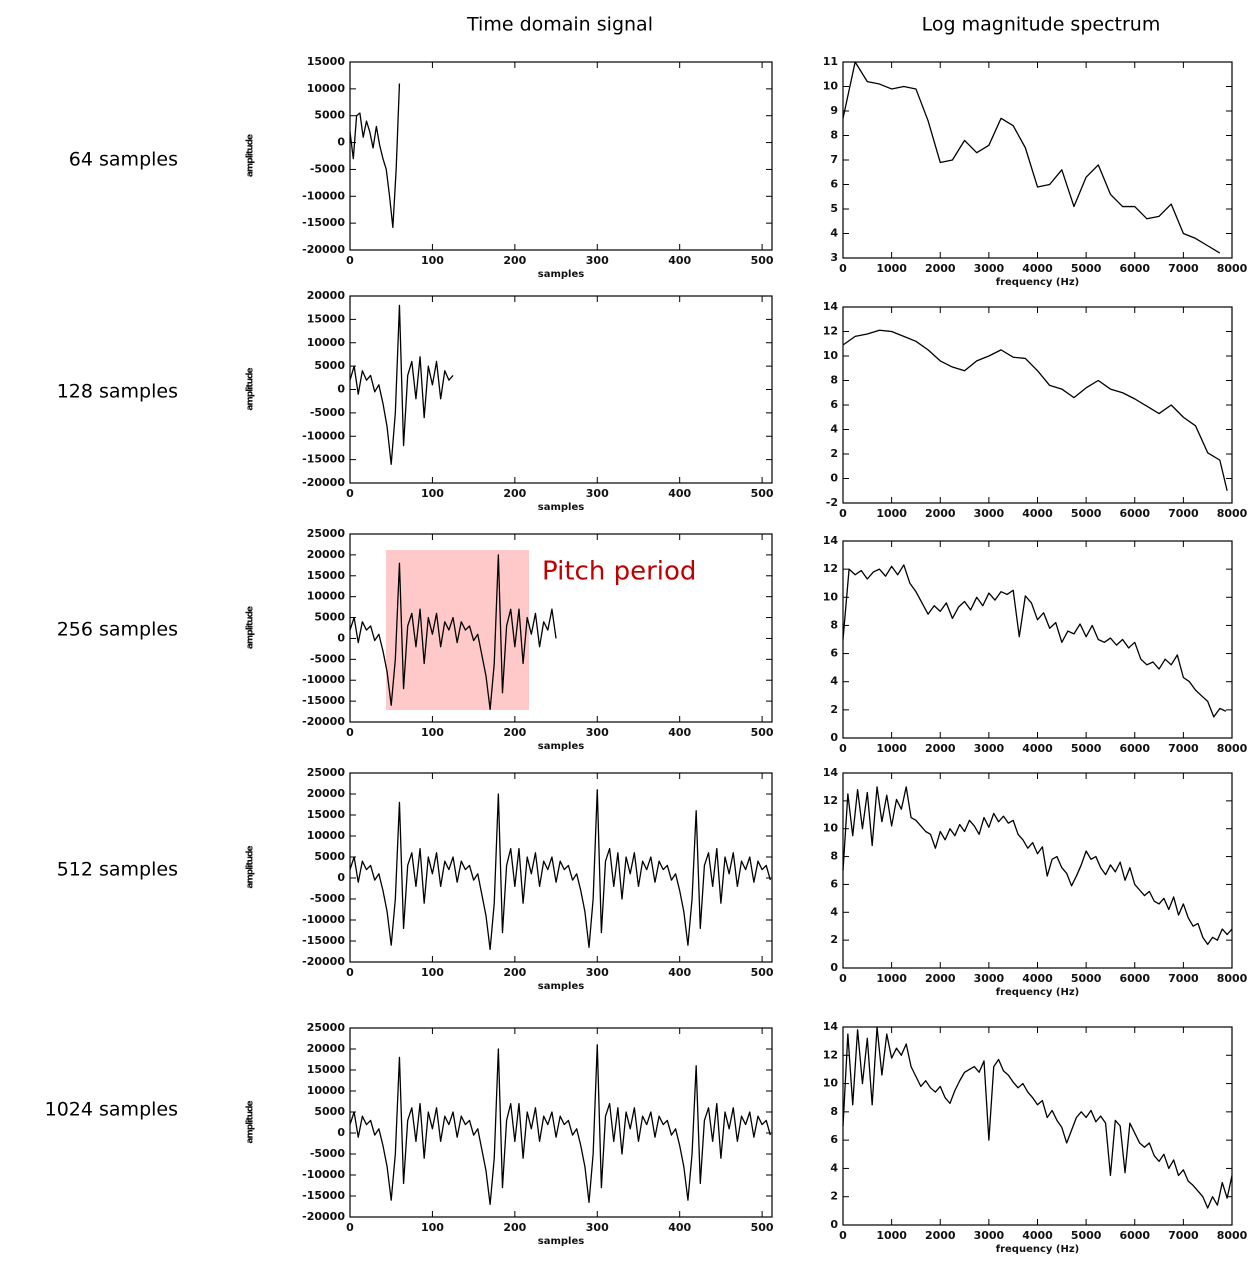  I want to click on y-tick-label: -20000, so click(323, 249).